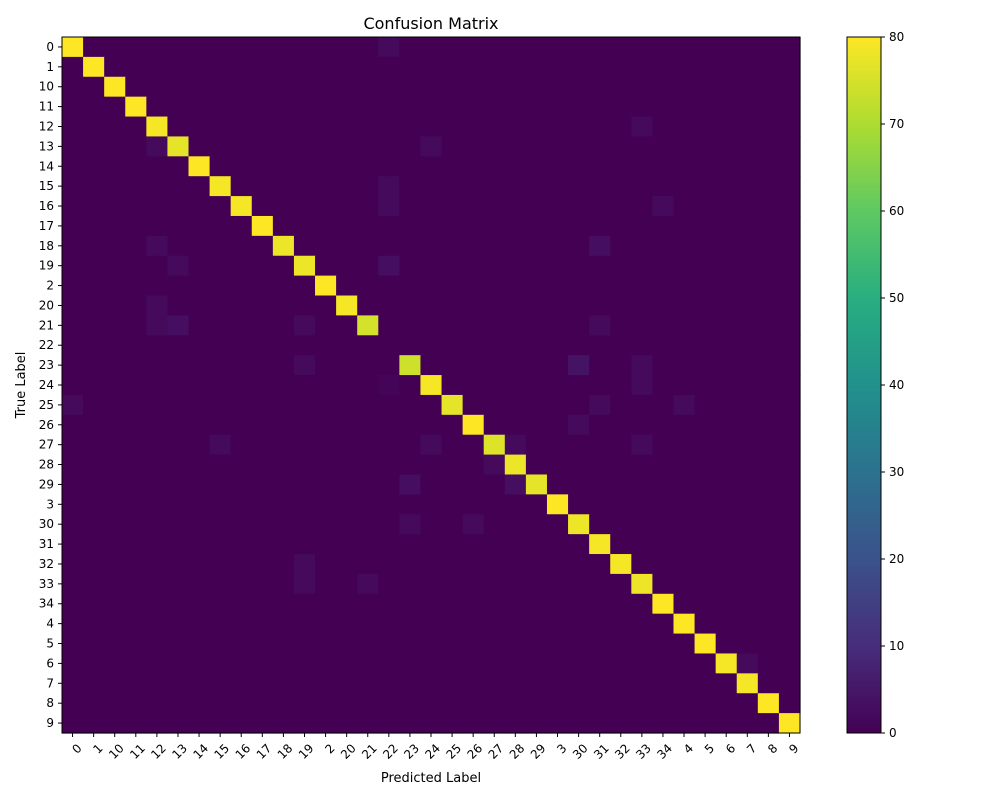 This screenshot has height=804, width=1000. What do you see at coordinates (46, 325) in the screenshot?
I see `y-tick-label: 21` at bounding box center [46, 325].